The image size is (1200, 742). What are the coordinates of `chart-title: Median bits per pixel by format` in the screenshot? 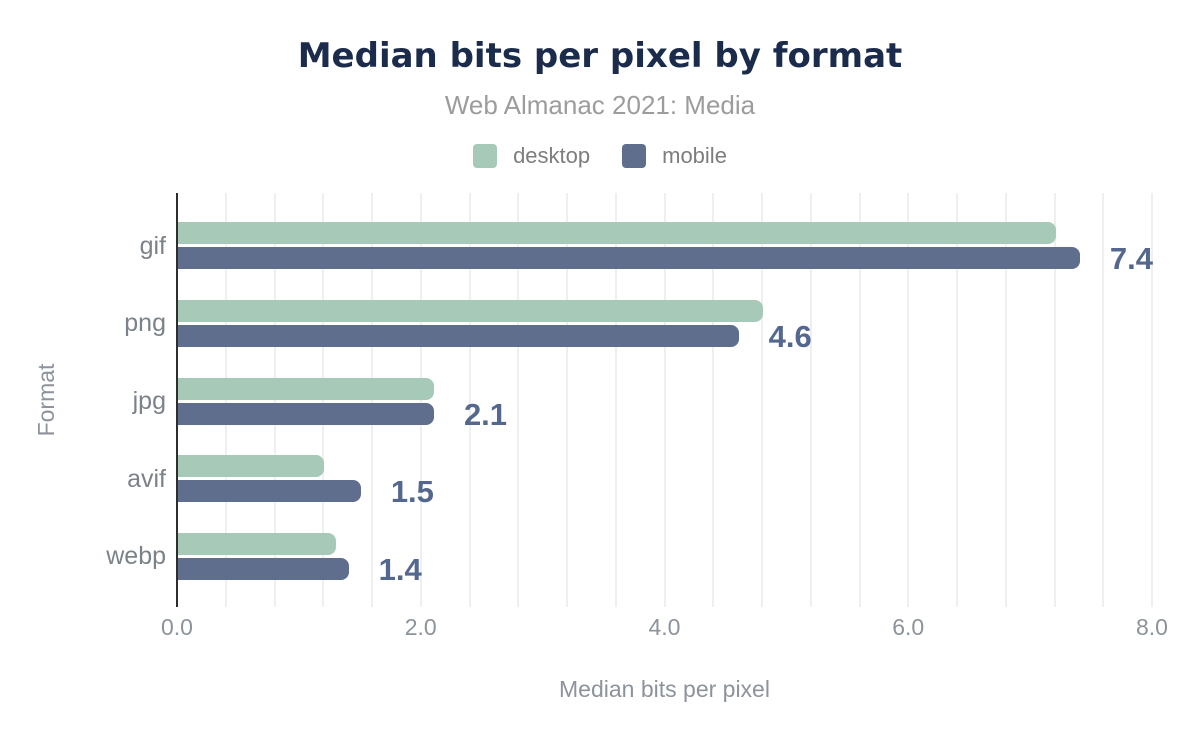 It's located at (600, 56).